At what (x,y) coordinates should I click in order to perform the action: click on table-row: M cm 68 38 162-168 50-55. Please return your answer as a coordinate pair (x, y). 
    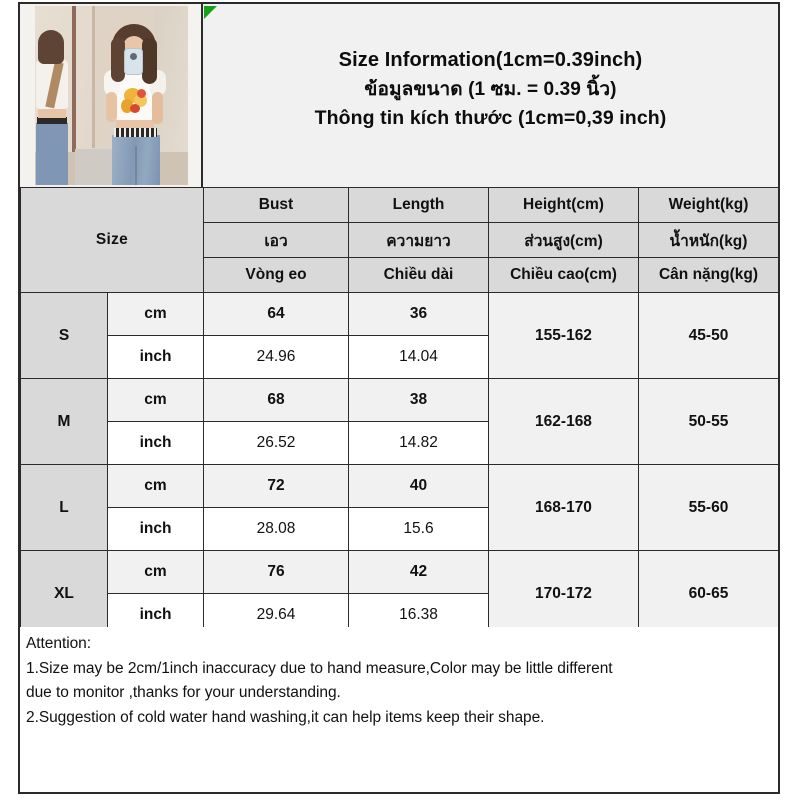
    Looking at the image, I should click on (399, 421).